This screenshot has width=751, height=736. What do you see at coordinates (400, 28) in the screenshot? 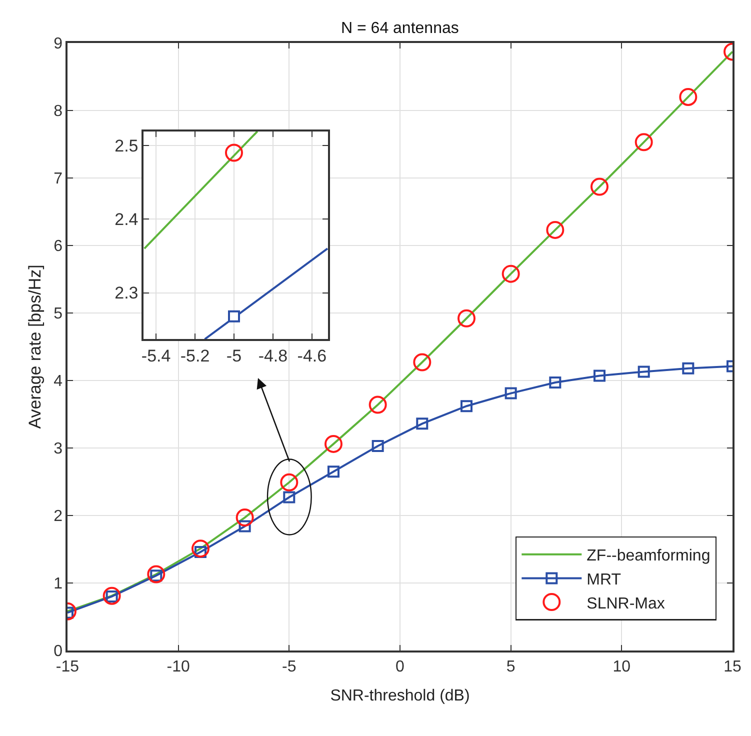
I see `chart-title: N = 64 antennas` at bounding box center [400, 28].